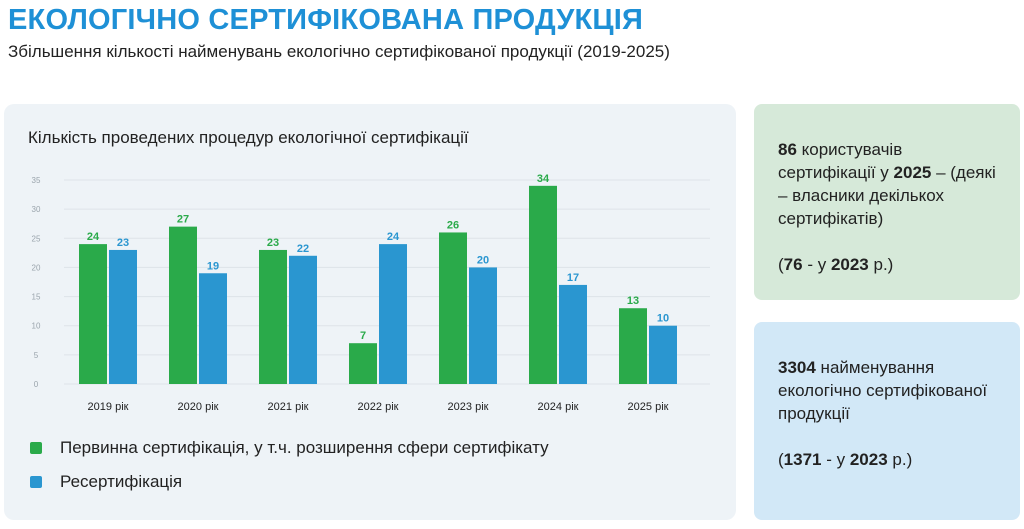 The height and width of the screenshot is (529, 1024). I want to click on data-label: 17, so click(573, 278).